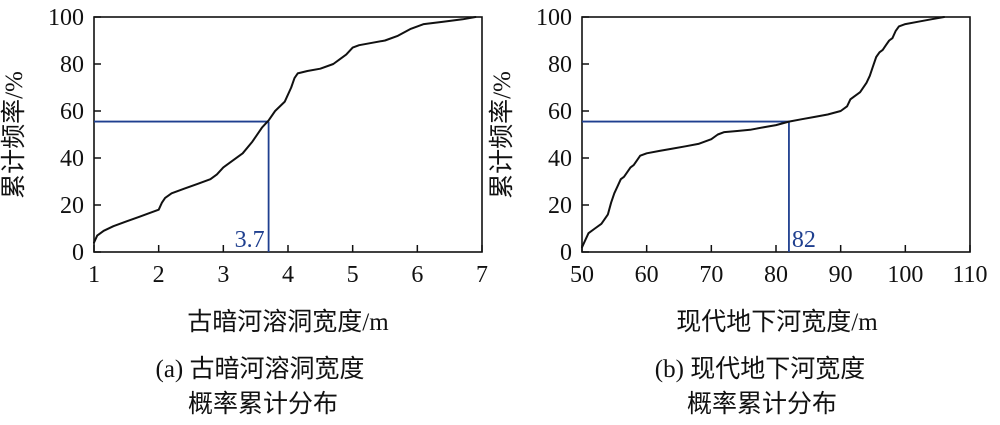  I want to click on x-tick-label: 60, so click(647, 275).